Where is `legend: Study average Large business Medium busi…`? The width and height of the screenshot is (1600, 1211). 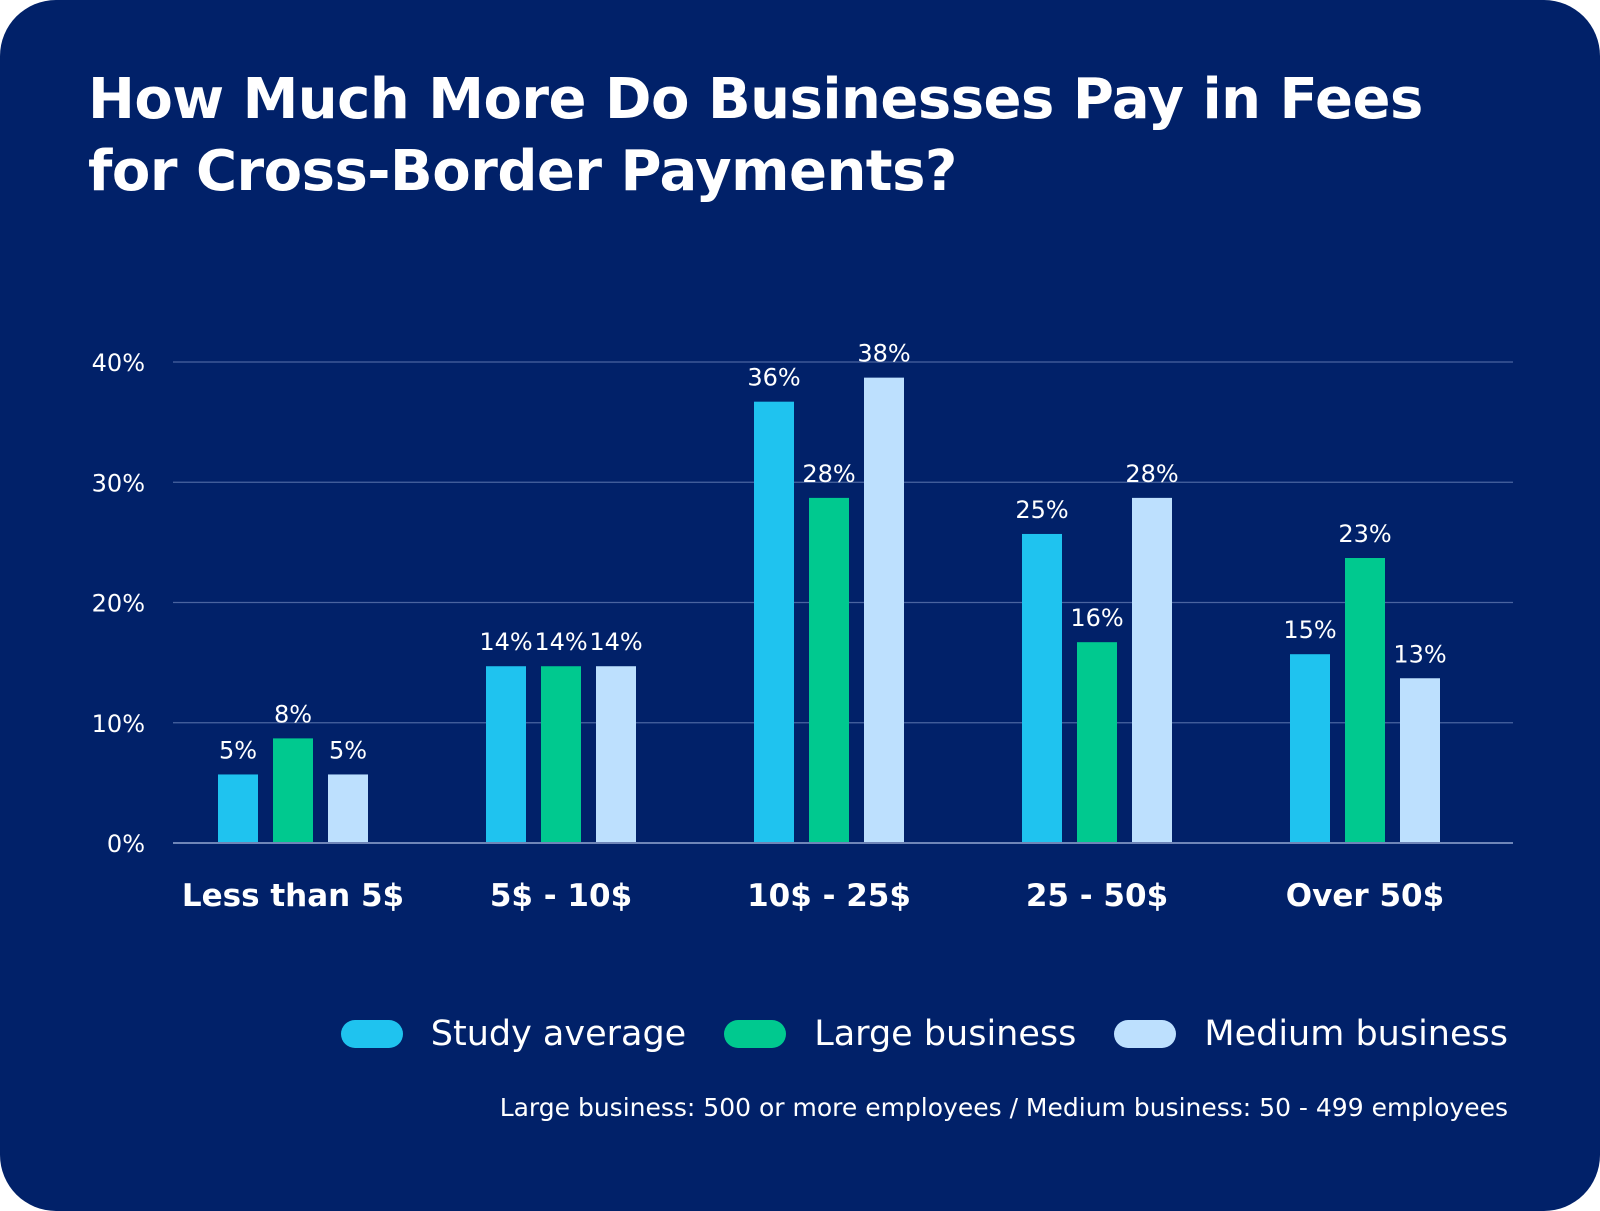
legend: Study average Large business Medium busi… is located at coordinates (905, 1034).